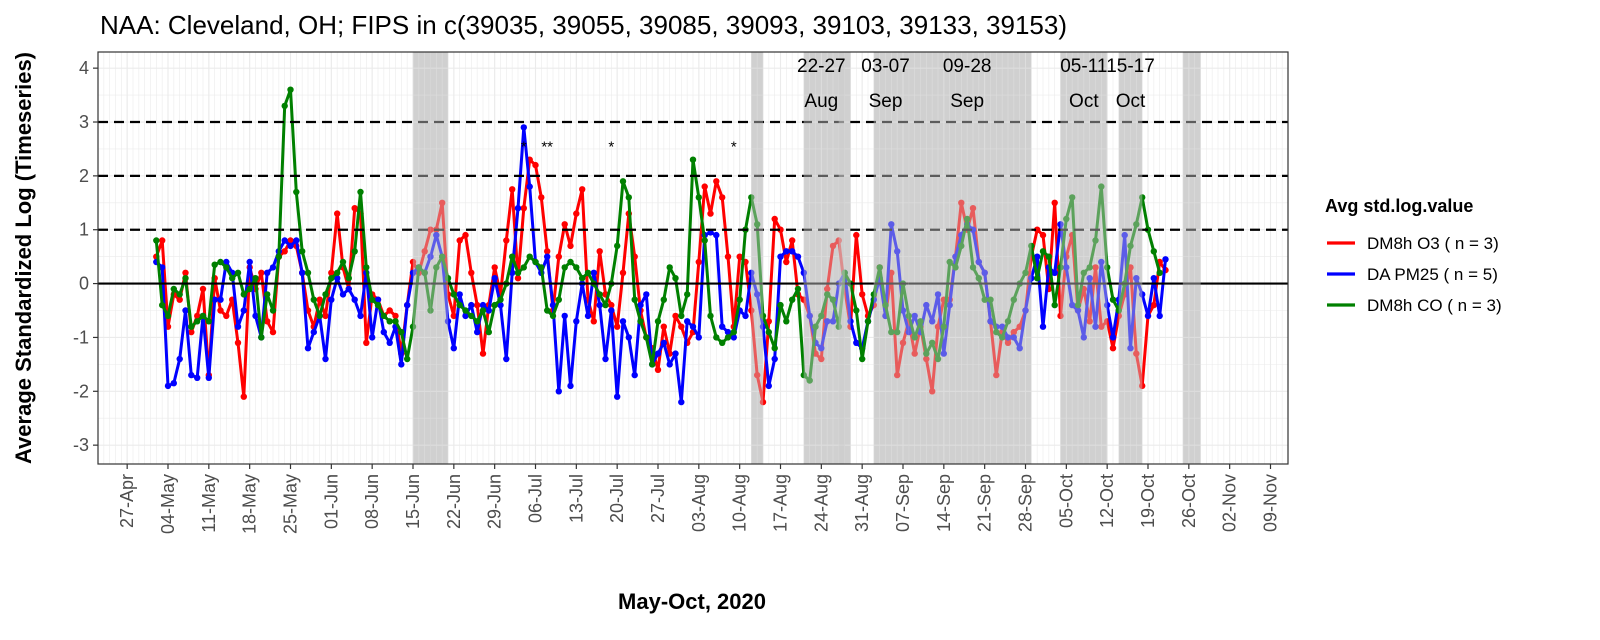 The height and width of the screenshot is (640, 1600). Describe the element at coordinates (1432, 274) in the screenshot. I see `legend-label: DA PM25 ( n = 5)` at that location.